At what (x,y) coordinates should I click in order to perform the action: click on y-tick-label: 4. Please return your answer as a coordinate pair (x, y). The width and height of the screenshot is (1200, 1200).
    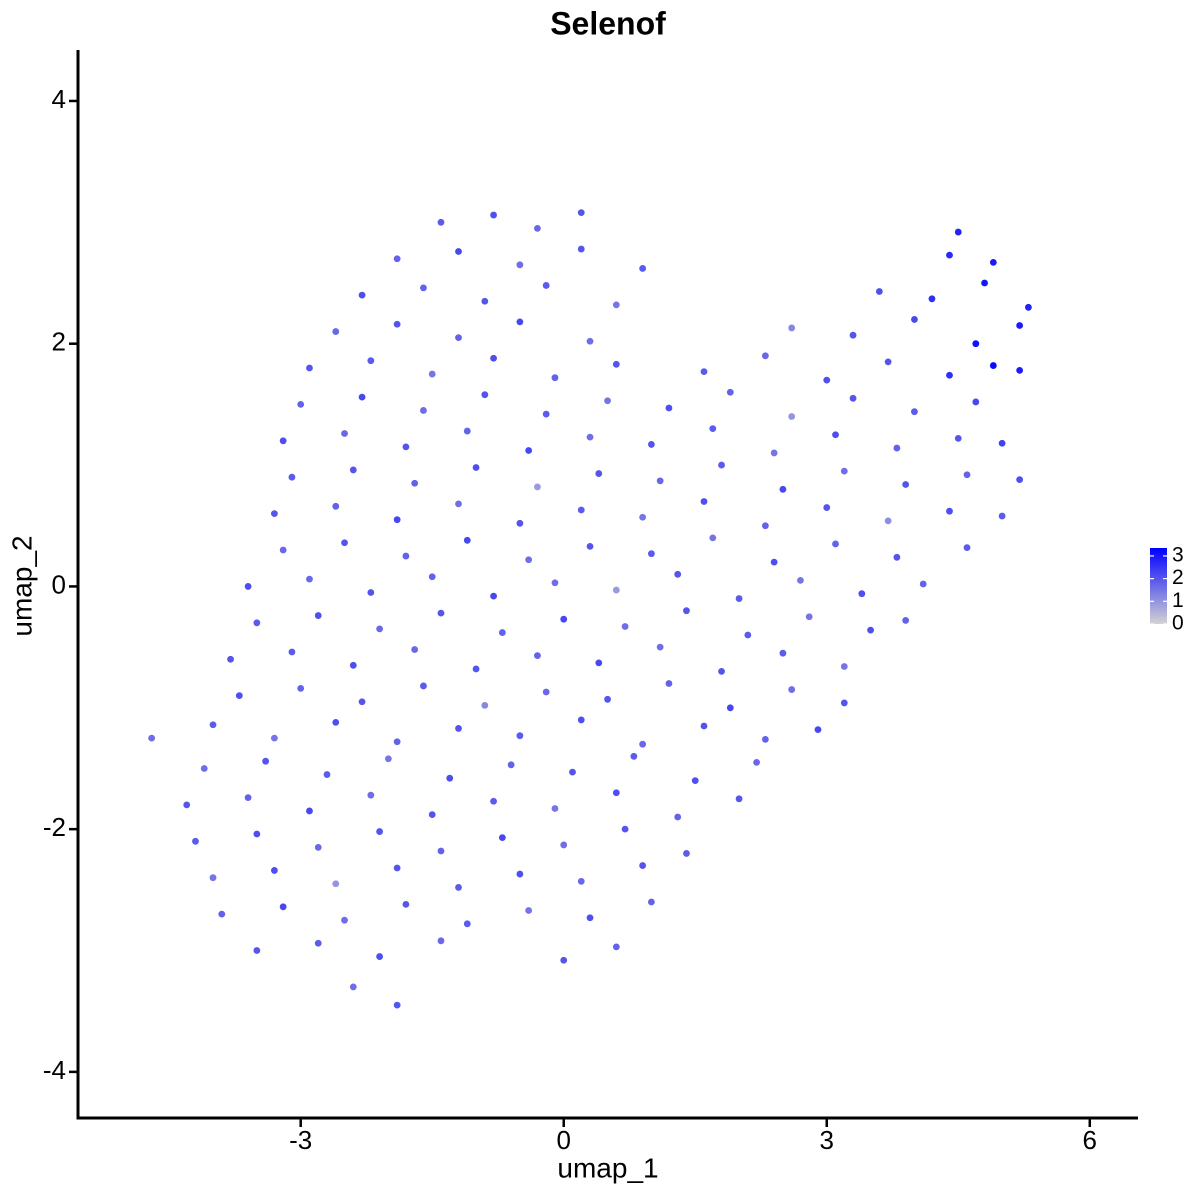
    Looking at the image, I should click on (59, 99).